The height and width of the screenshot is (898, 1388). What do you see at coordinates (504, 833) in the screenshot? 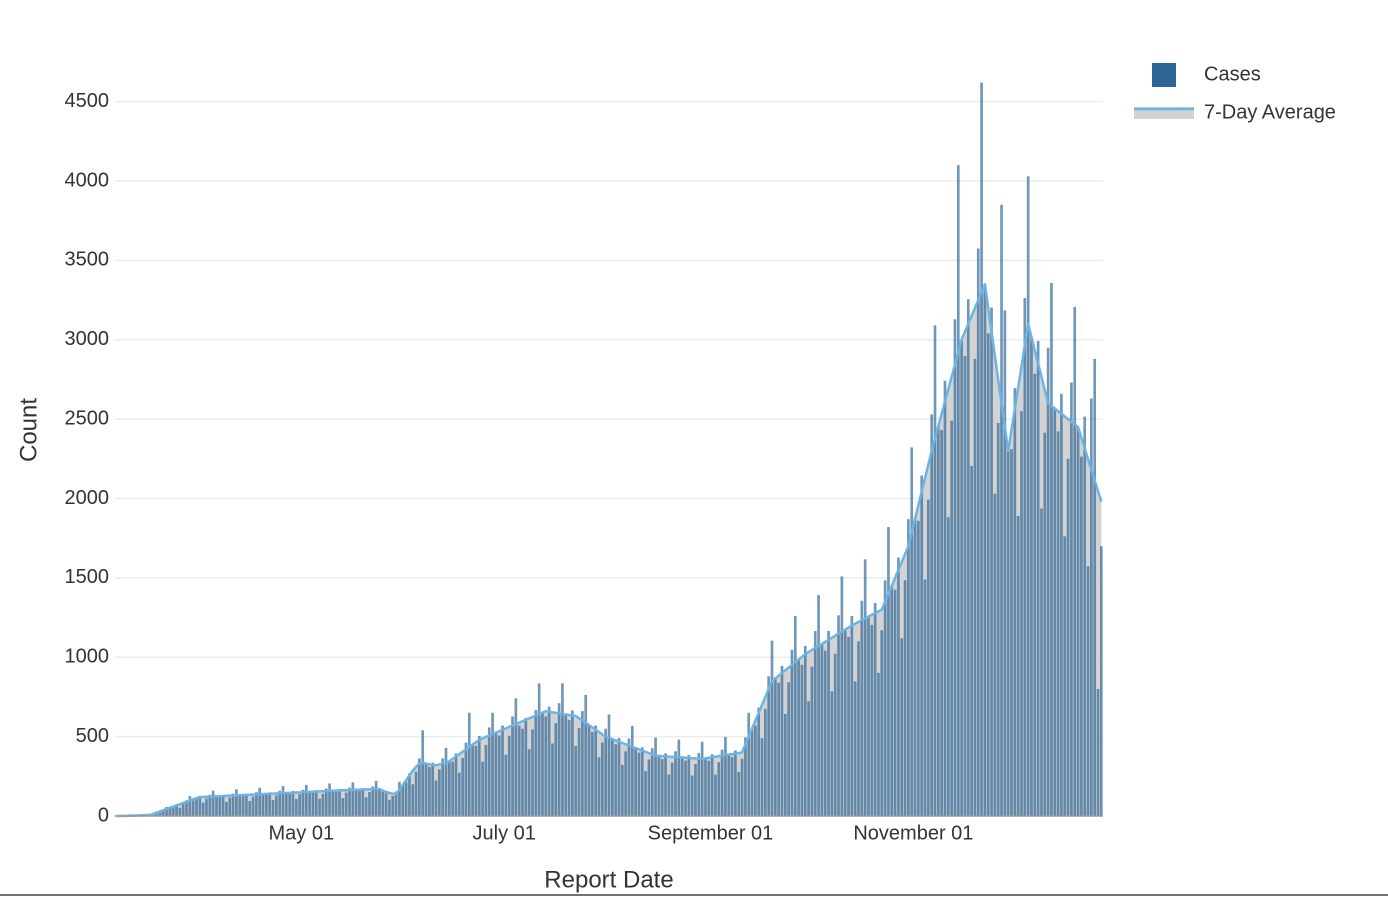
I see `x-tick-label: July 01` at bounding box center [504, 833].